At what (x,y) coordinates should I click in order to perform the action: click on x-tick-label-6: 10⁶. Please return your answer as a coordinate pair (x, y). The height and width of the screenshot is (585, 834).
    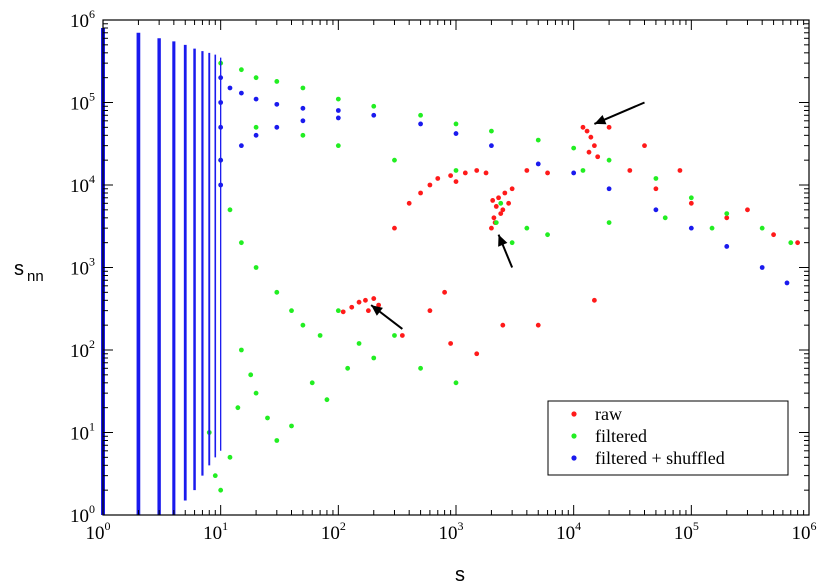
    Looking at the image, I should click on (804, 531).